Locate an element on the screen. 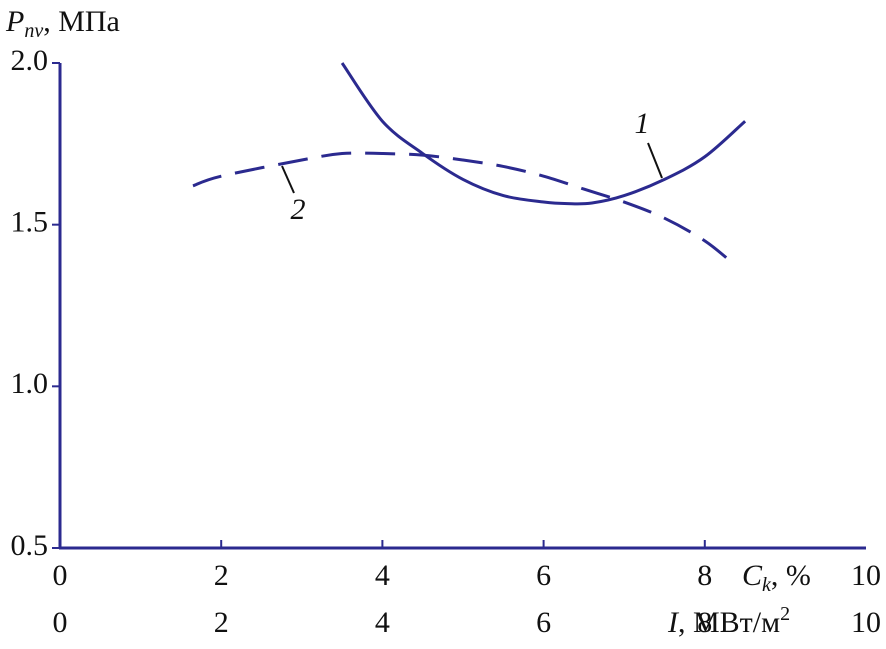 This screenshot has width=886, height=649. x2-symbol: I is located at coordinates (673, 622).